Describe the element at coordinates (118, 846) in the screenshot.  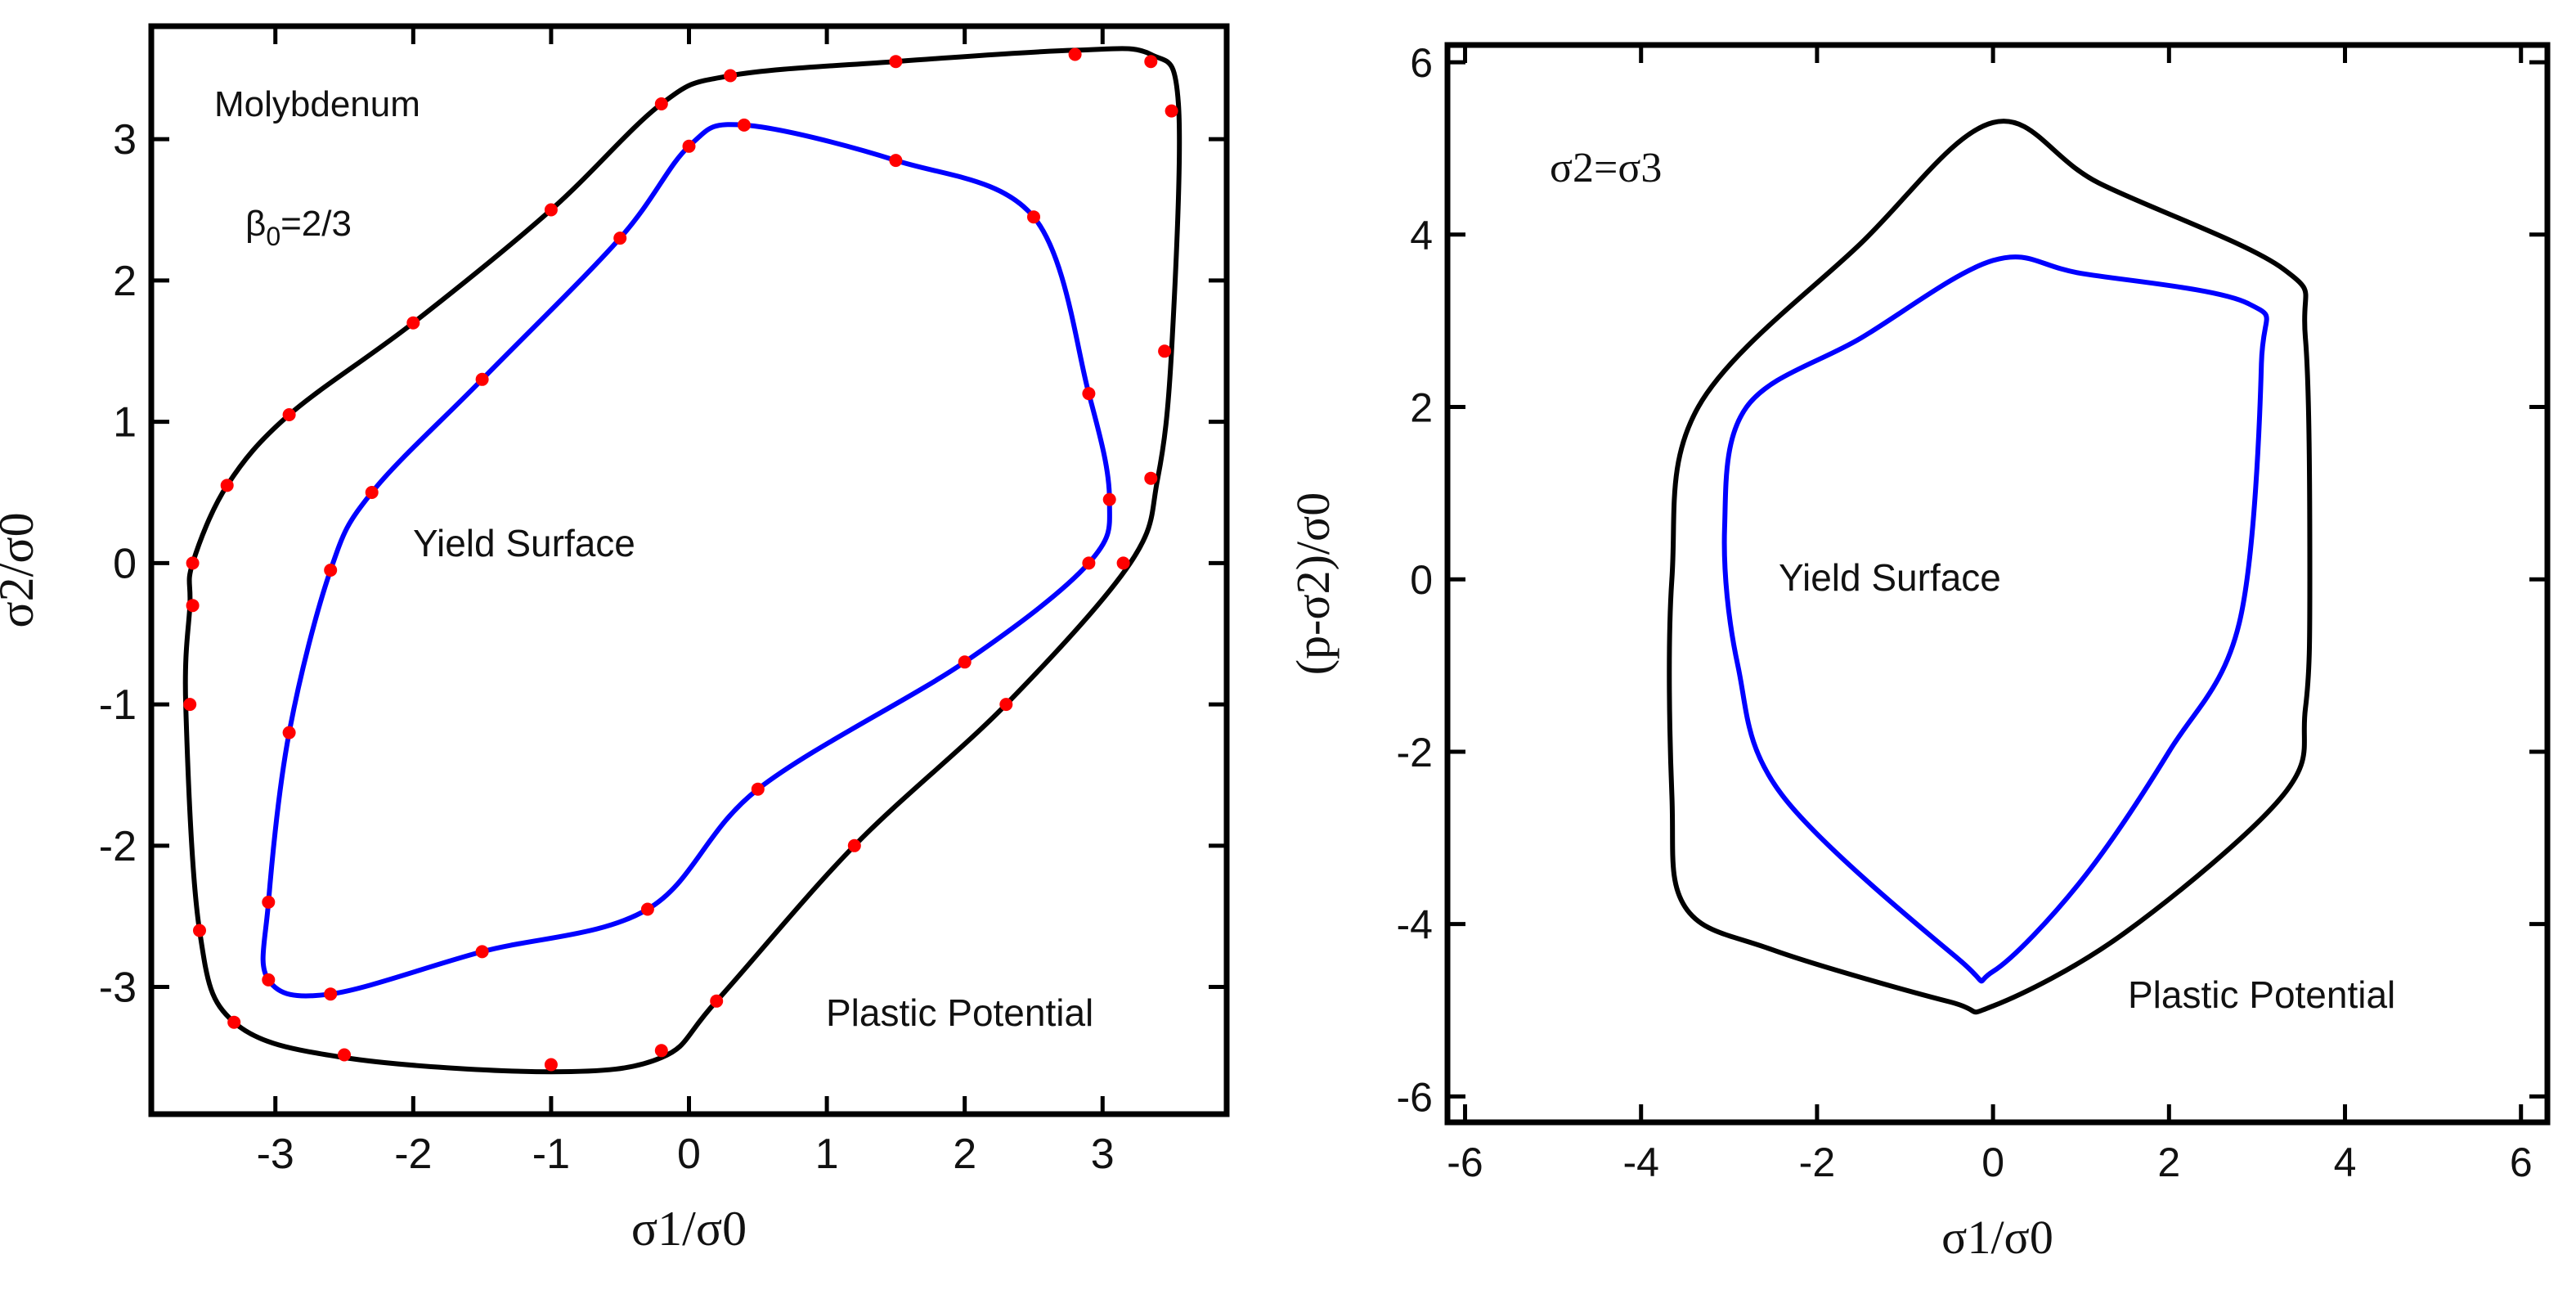
I see `left-y-tick-label: -2` at that location.